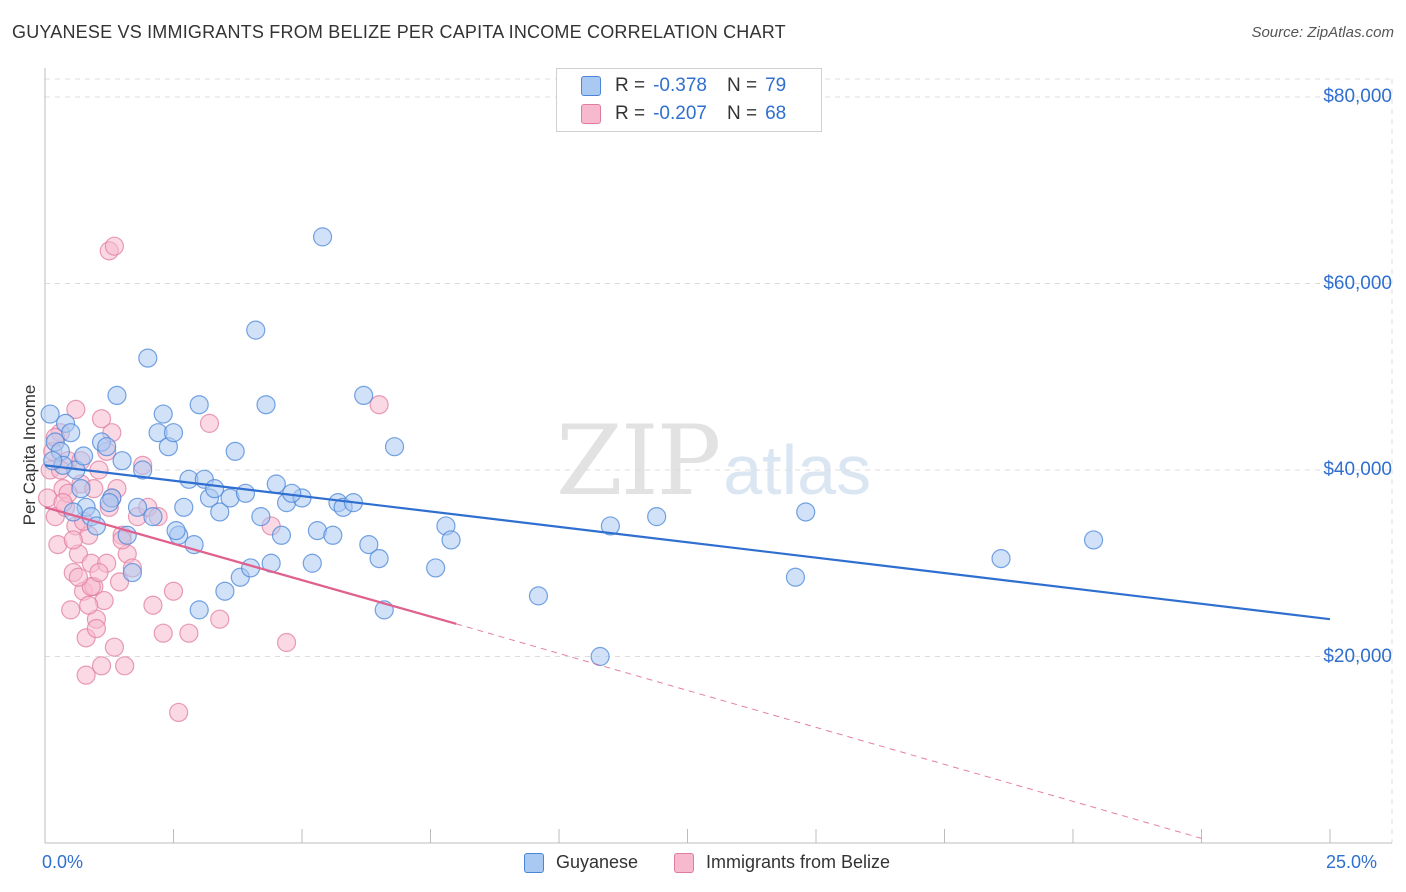  I want to click on belize-legend-swatch, so click(684, 862).